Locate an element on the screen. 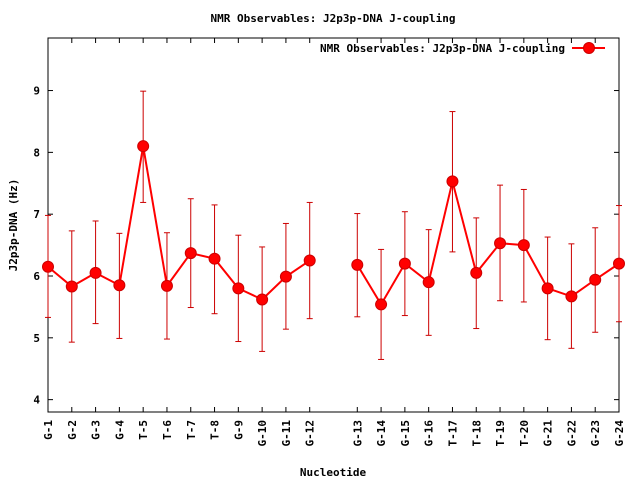 The height and width of the screenshot is (480, 640). y-tick-label: 9 is located at coordinates (36, 91).